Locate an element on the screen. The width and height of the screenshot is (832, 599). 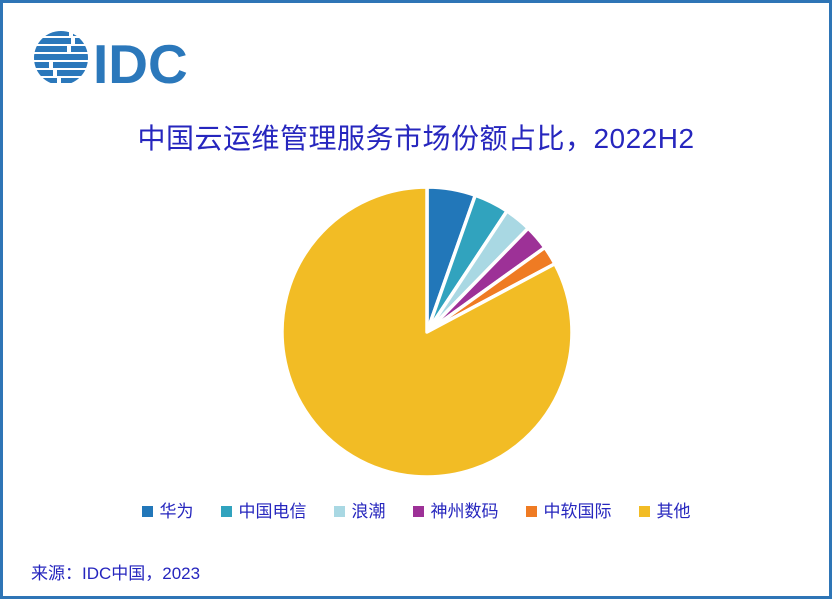
legend-item-2: 中国电信 is located at coordinates (263, 511).